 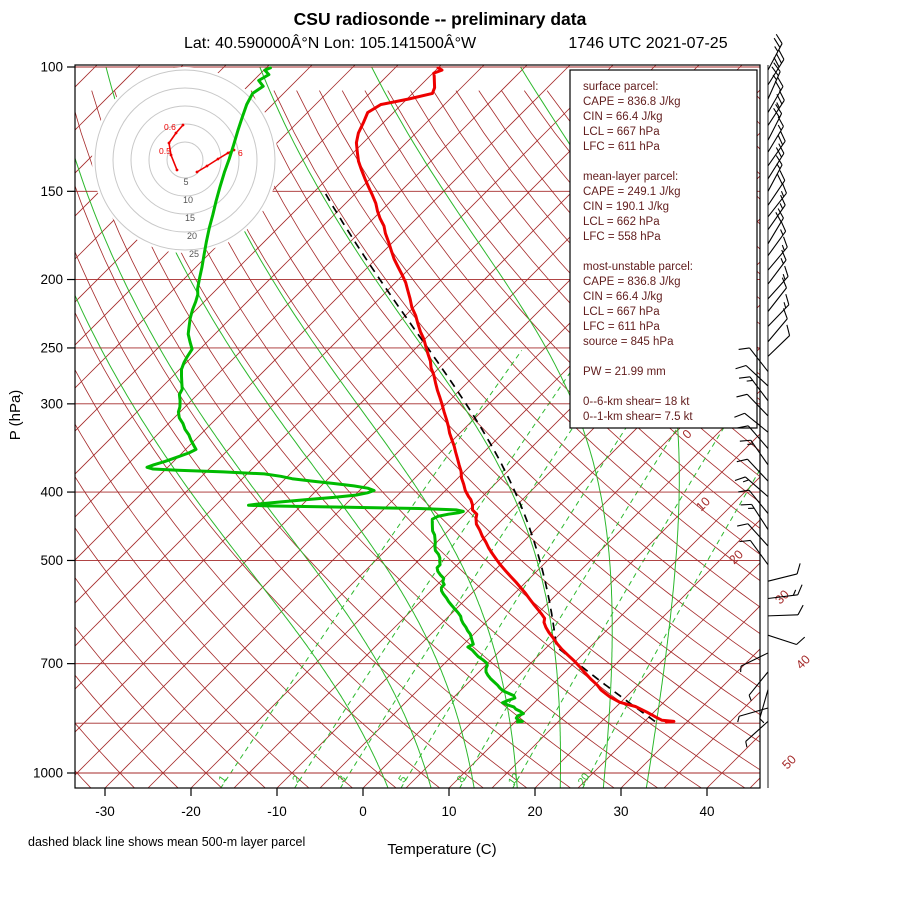 What do you see at coordinates (441, 849) in the screenshot?
I see `x-axis-label: Temperature (C)` at bounding box center [441, 849].